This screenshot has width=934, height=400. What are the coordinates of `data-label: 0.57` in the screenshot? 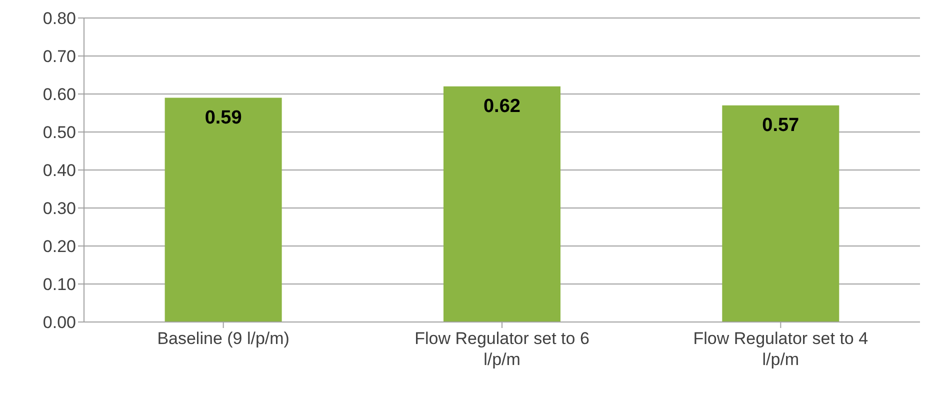 It's located at (781, 125).